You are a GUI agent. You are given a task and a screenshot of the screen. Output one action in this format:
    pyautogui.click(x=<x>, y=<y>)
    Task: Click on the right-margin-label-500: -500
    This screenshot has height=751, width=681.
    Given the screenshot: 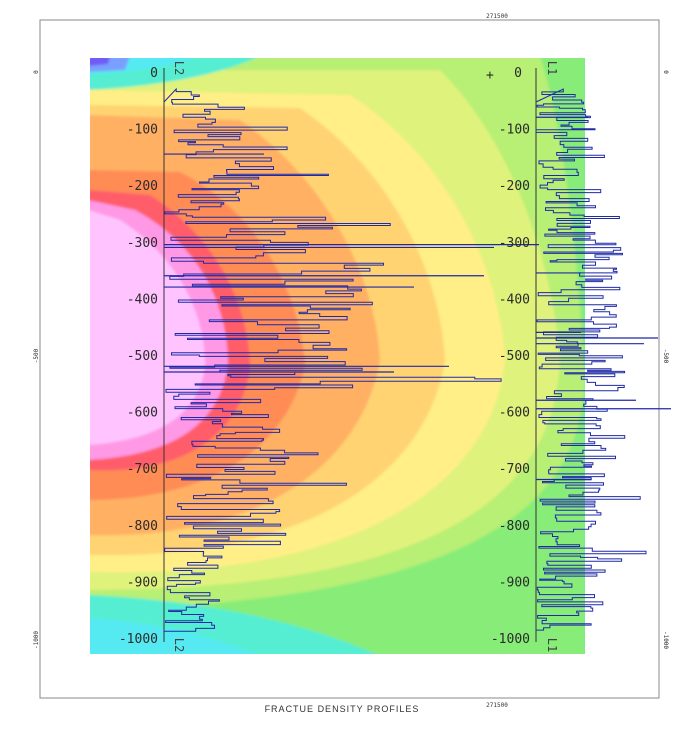 What is the action you would take?
    pyautogui.click(x=665, y=356)
    